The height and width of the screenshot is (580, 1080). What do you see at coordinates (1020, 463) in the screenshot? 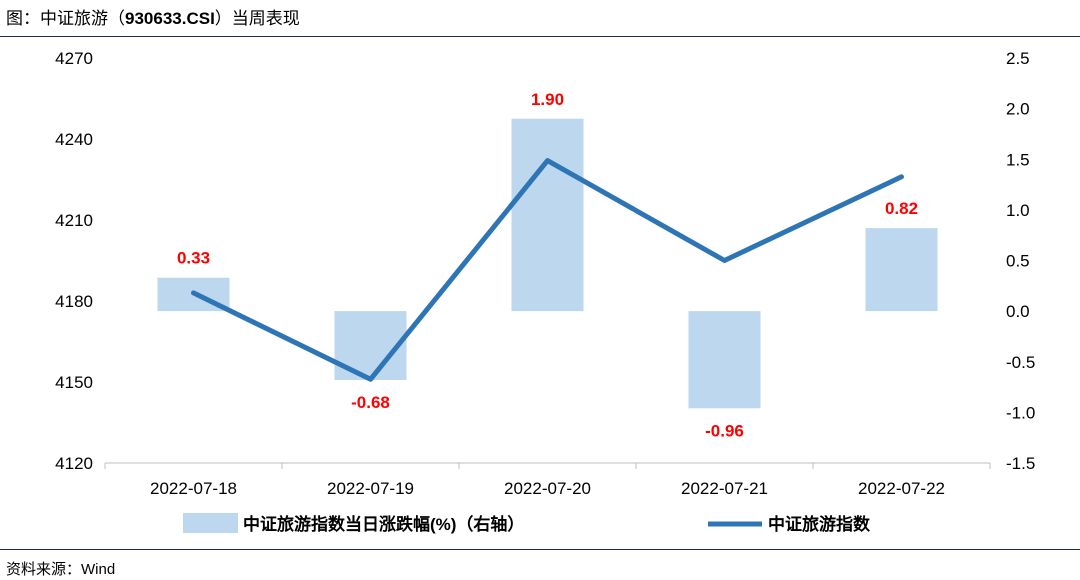
I see `y-right-tick-label: -1.5` at bounding box center [1020, 463].